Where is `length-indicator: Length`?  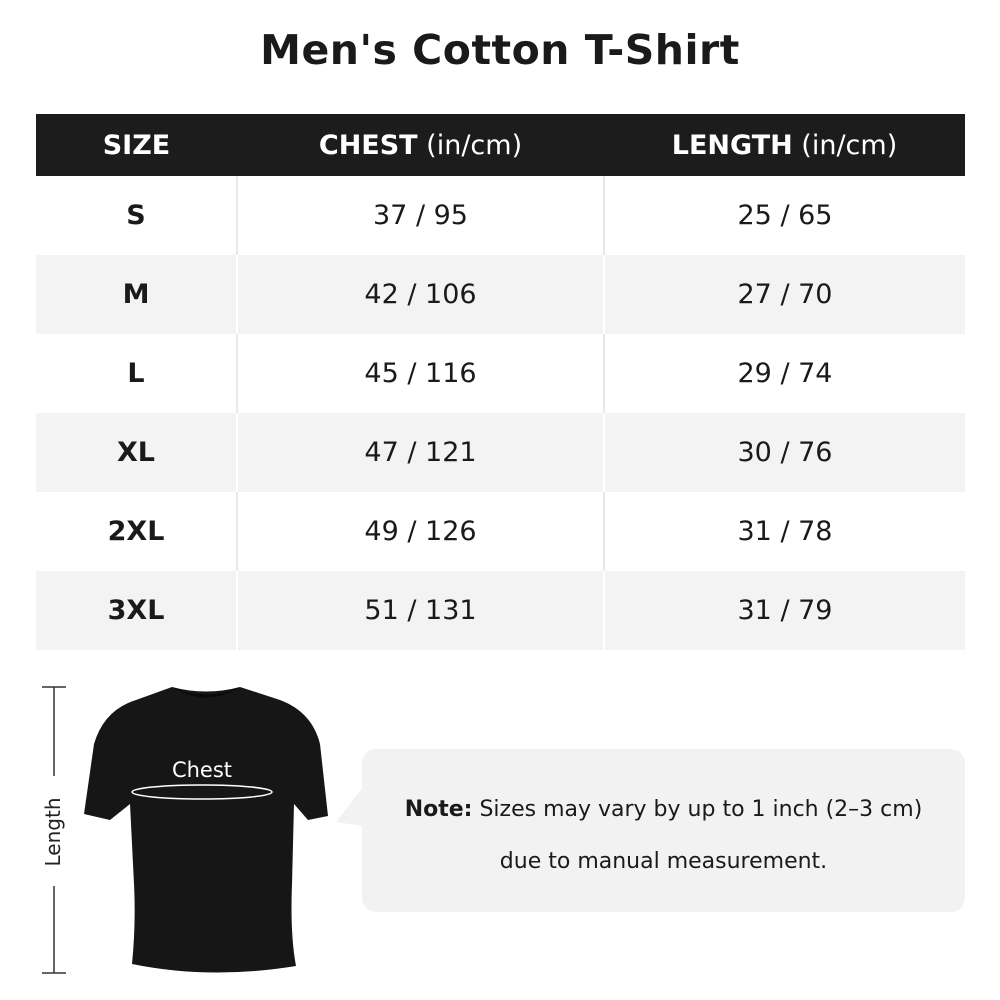
length-indicator: Length is located at coordinates (53, 830).